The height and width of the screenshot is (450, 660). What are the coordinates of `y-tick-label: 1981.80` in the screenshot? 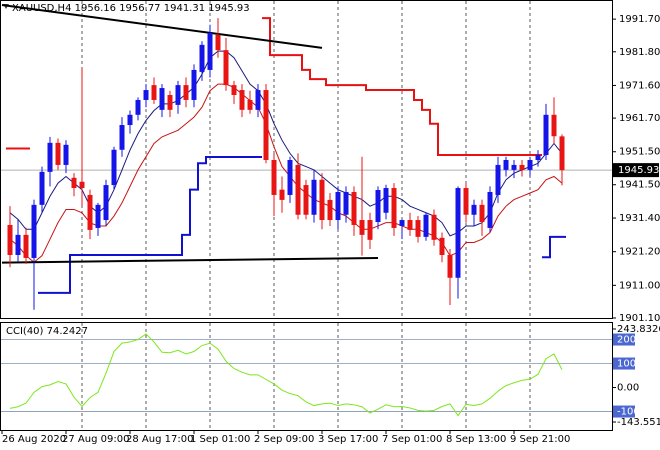 It's located at (639, 52).